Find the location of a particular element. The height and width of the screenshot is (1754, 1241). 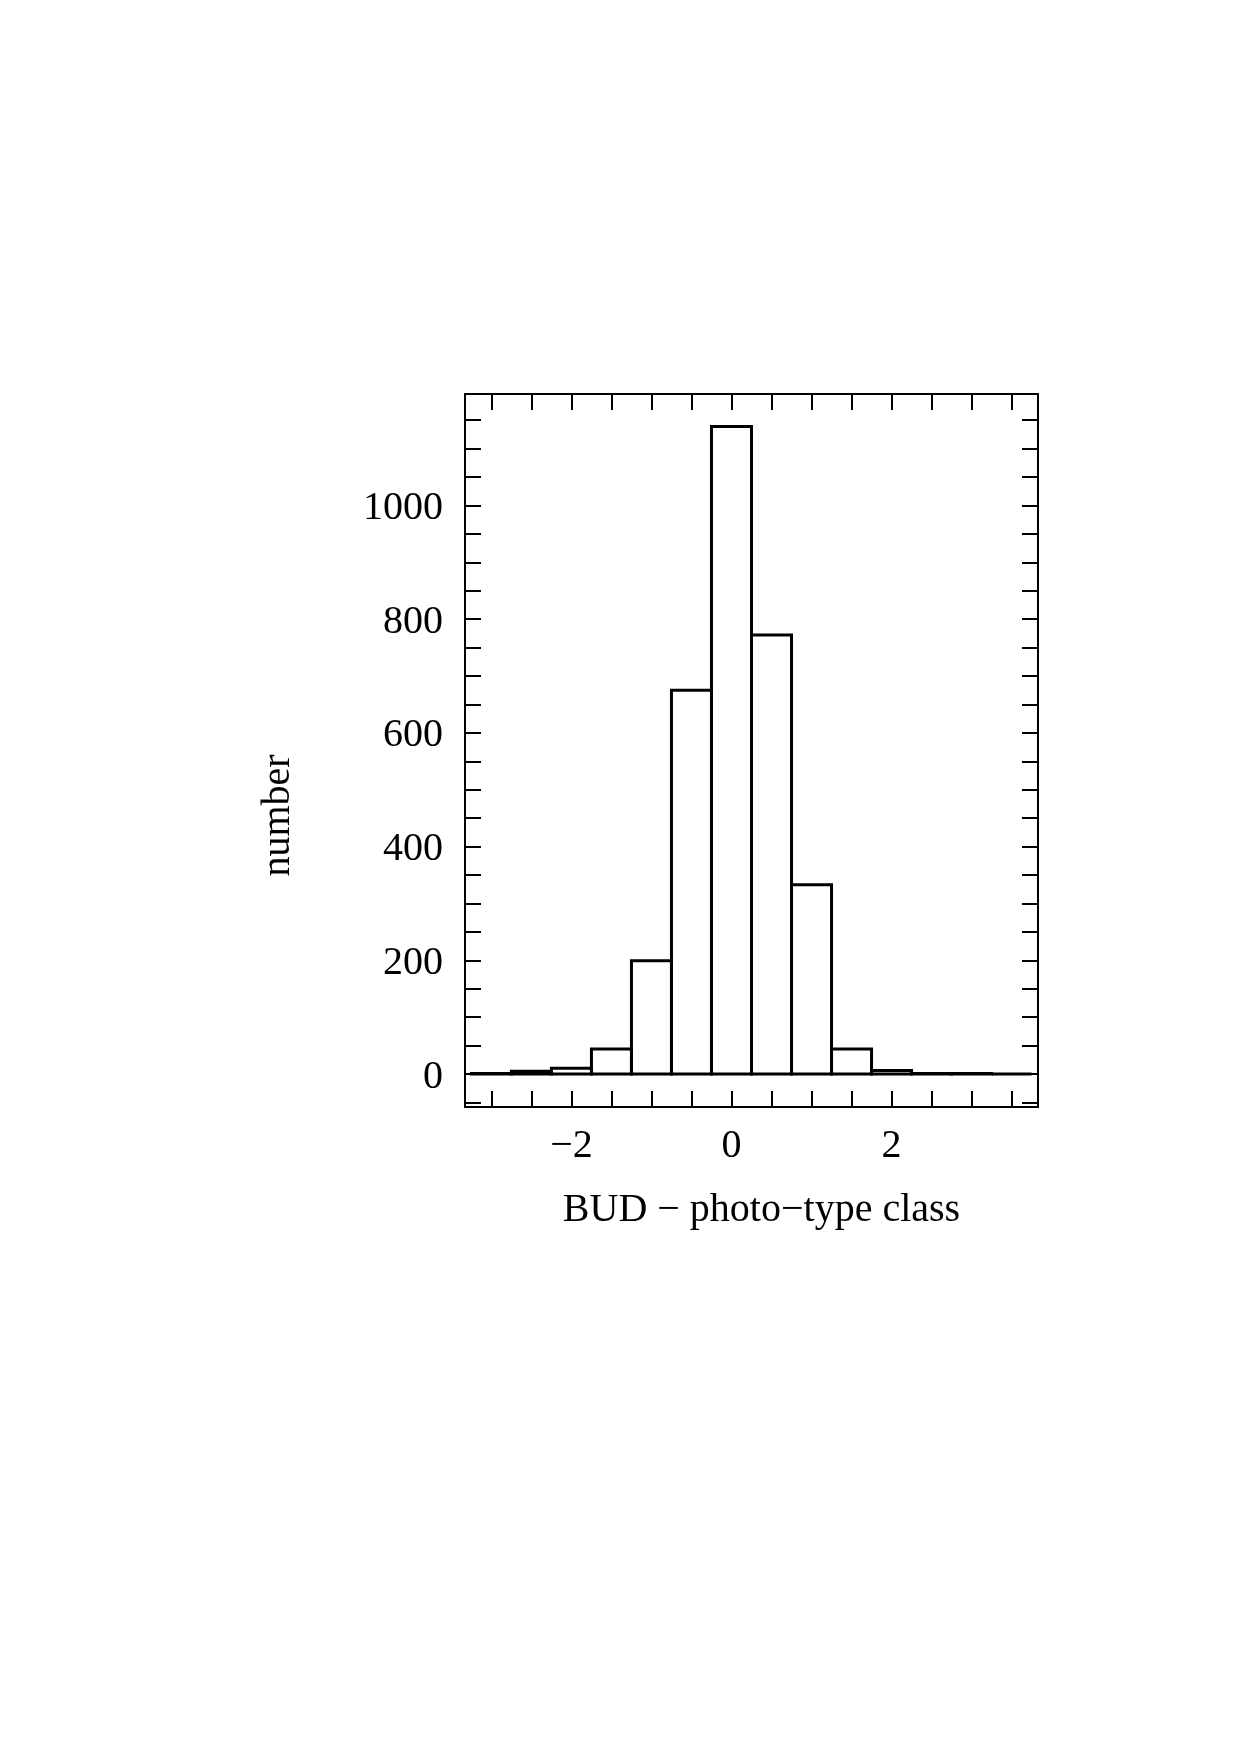

y-axis-title: number is located at coordinates (275, 815).